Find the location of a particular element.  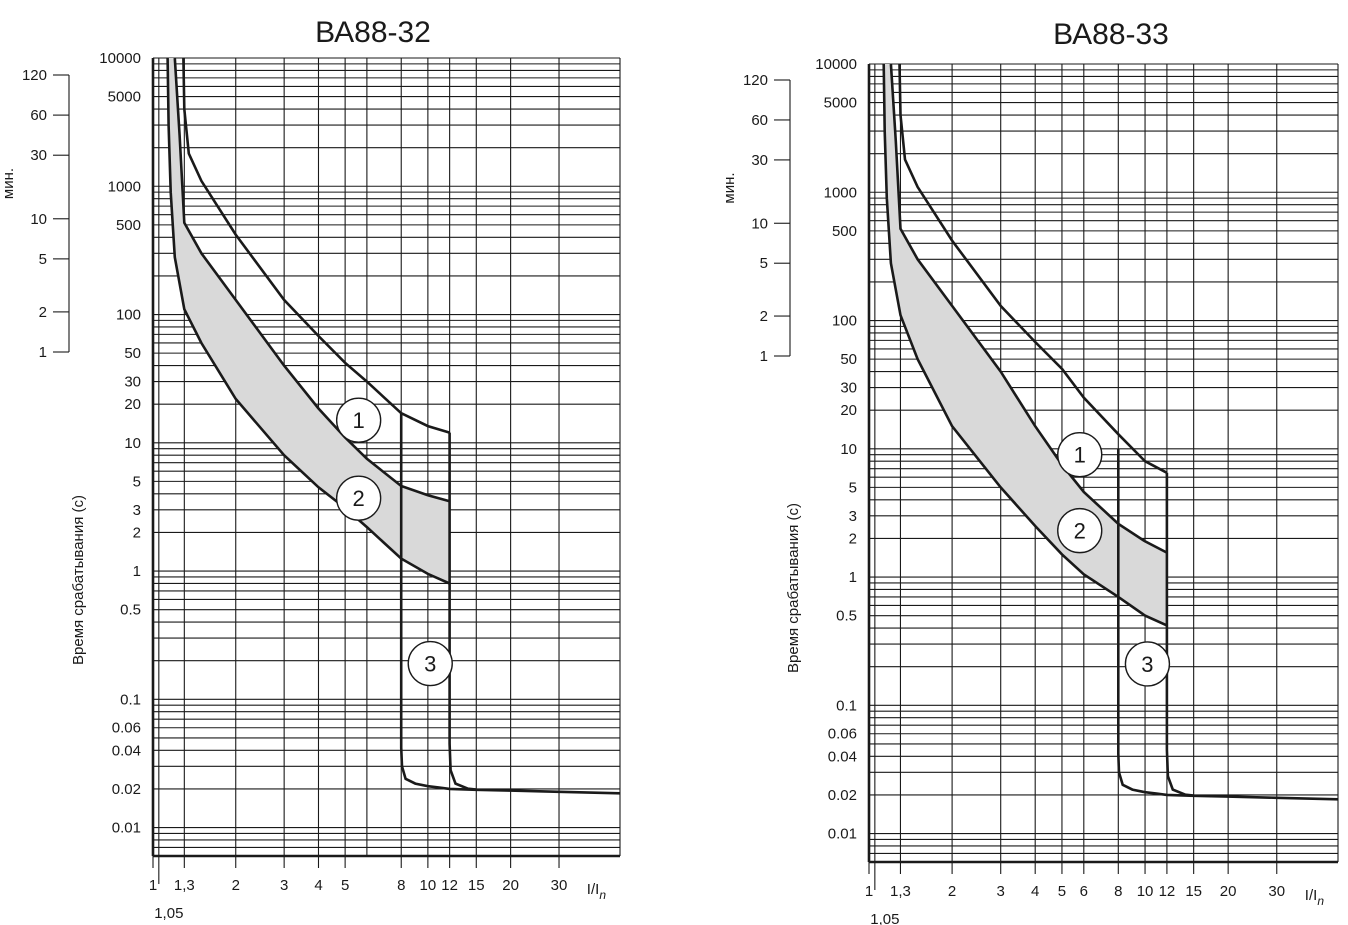

x-tick-label: 6 is located at coordinates (1084, 891).